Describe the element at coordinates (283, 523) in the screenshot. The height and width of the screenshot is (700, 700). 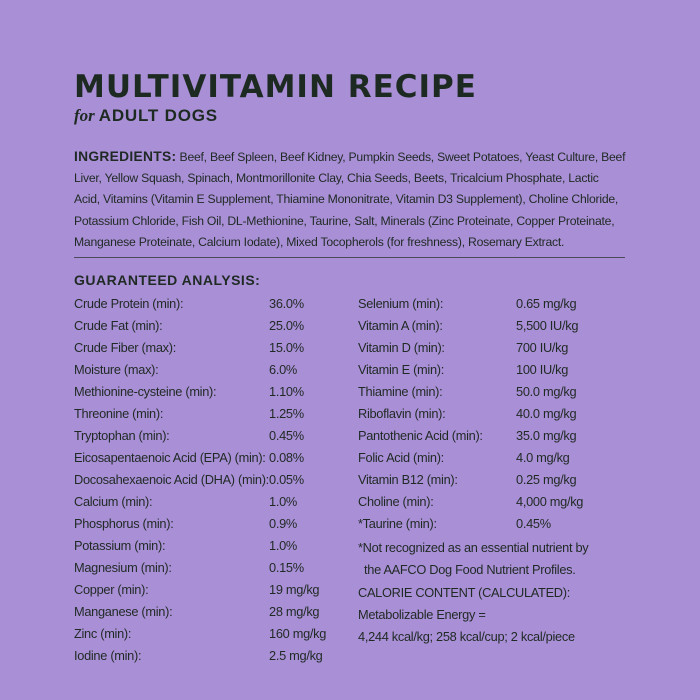
I see `nutrient-value: 0.9%` at that location.